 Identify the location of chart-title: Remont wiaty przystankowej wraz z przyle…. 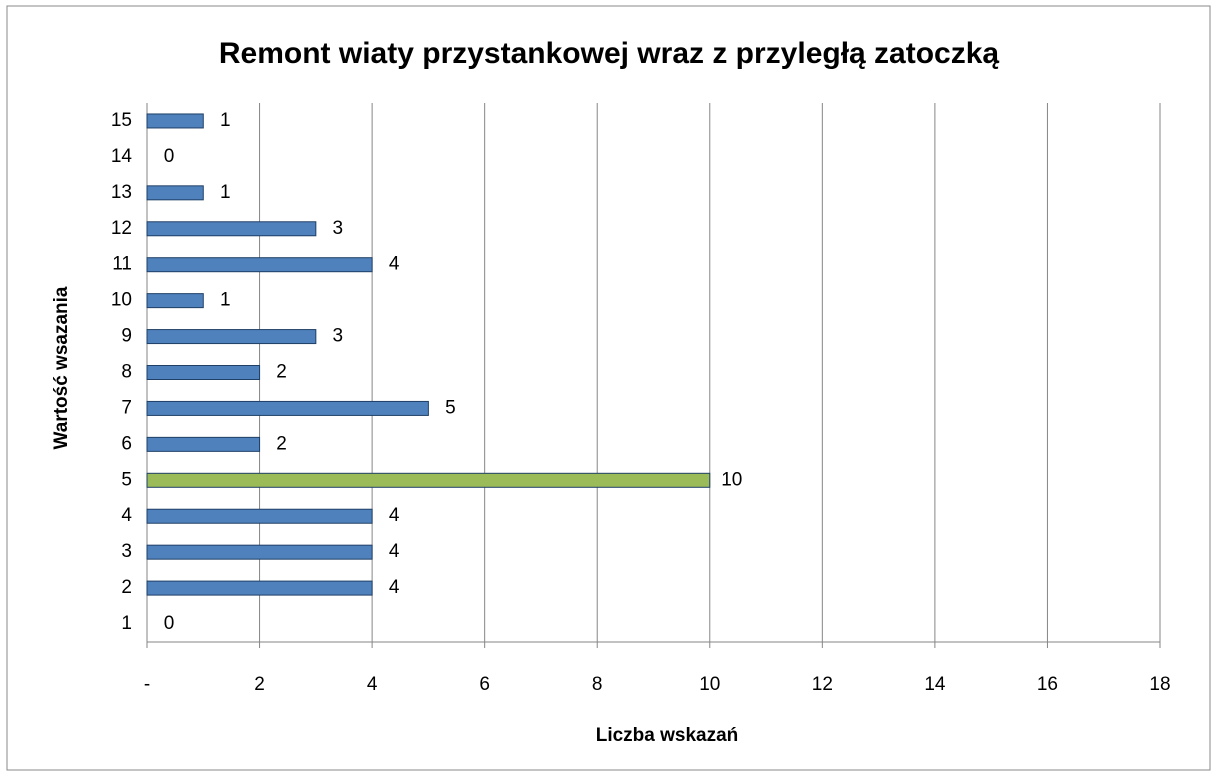
(609, 53).